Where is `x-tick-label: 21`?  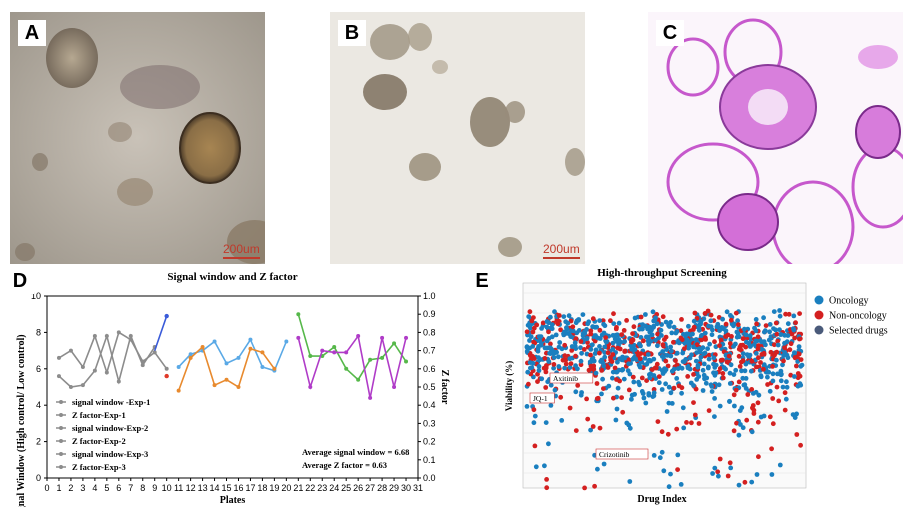 x-tick-label: 21 is located at coordinates (298, 488).